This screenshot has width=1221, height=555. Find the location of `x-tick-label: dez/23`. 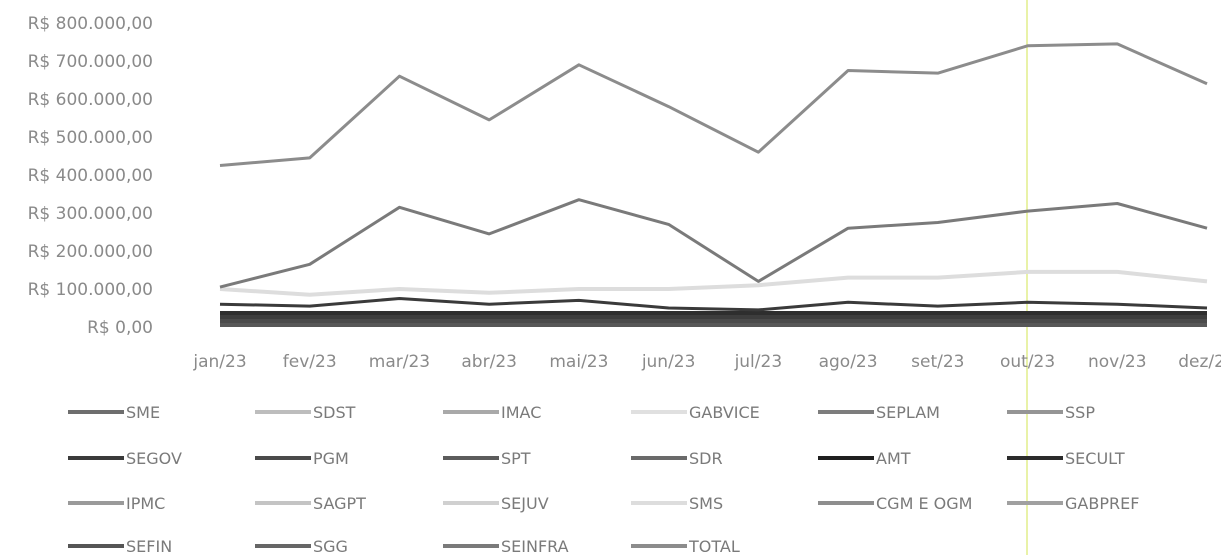

x-tick-label: dez/23 is located at coordinates (1199, 362).